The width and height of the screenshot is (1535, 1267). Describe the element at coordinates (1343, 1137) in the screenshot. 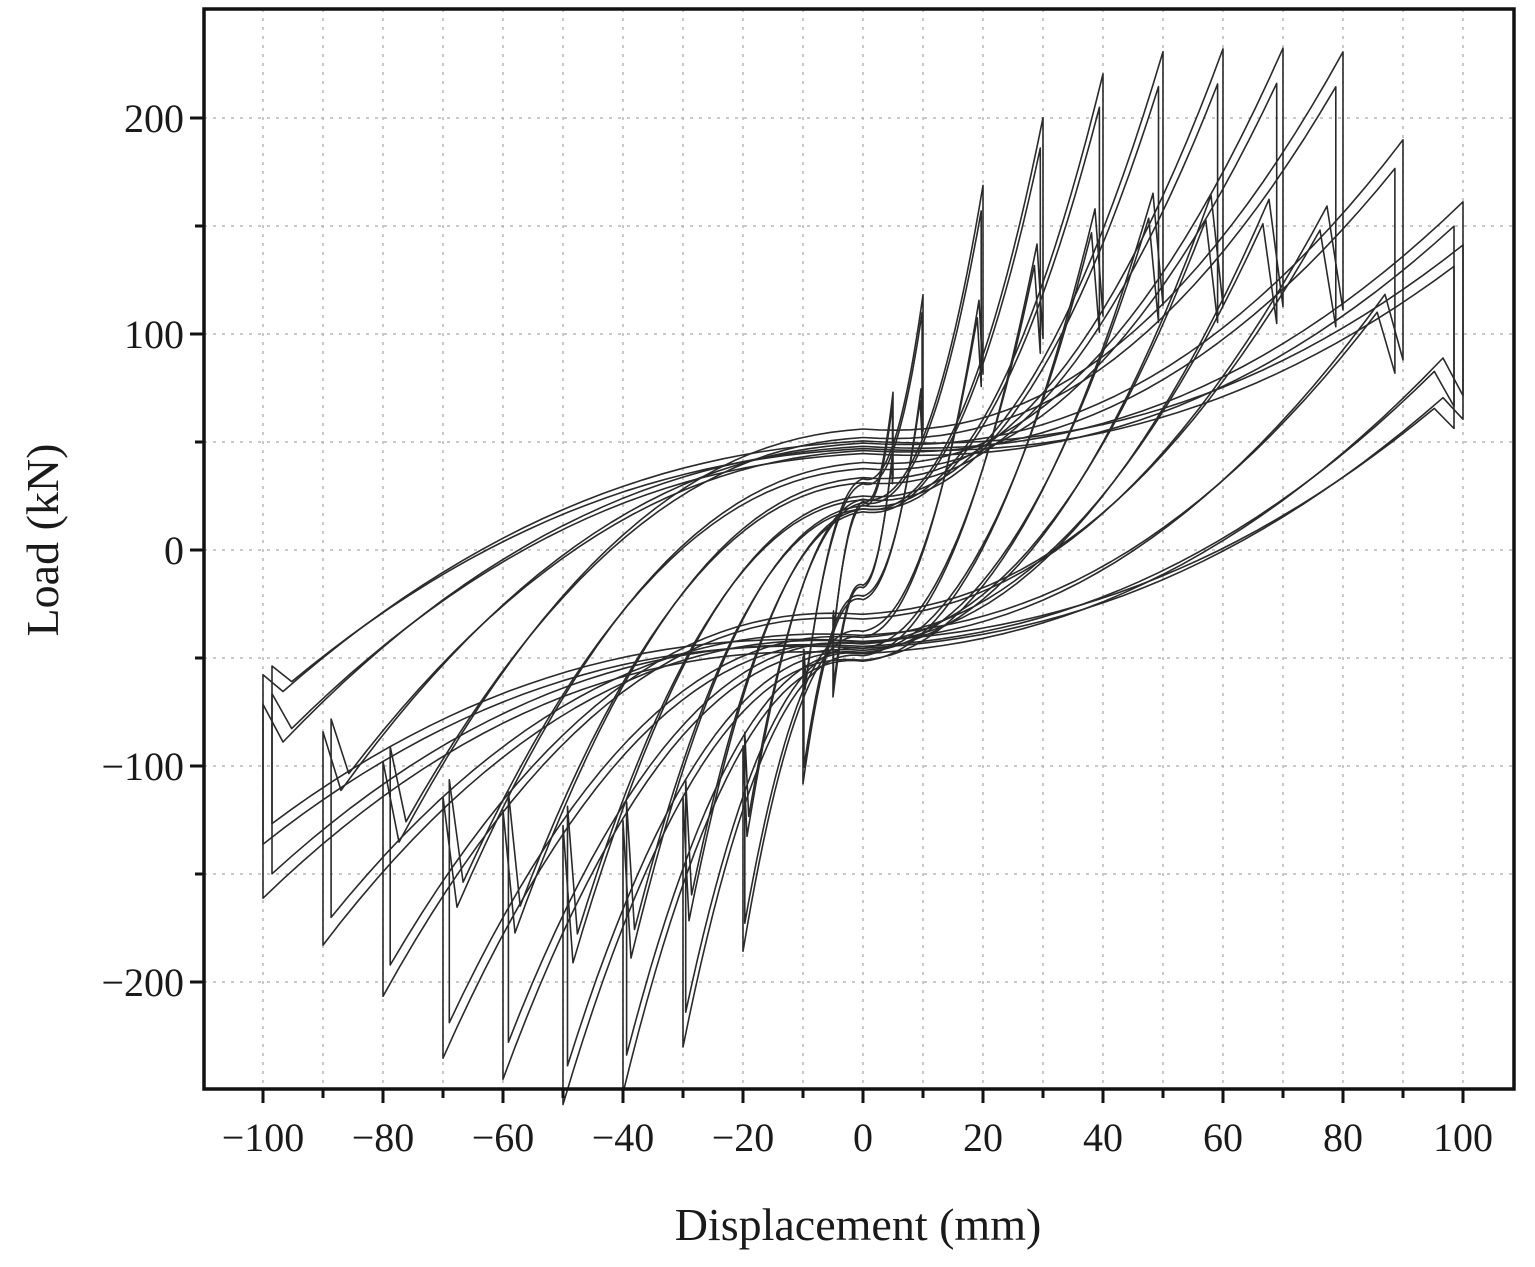

I see `x-tick-label: 80` at that location.